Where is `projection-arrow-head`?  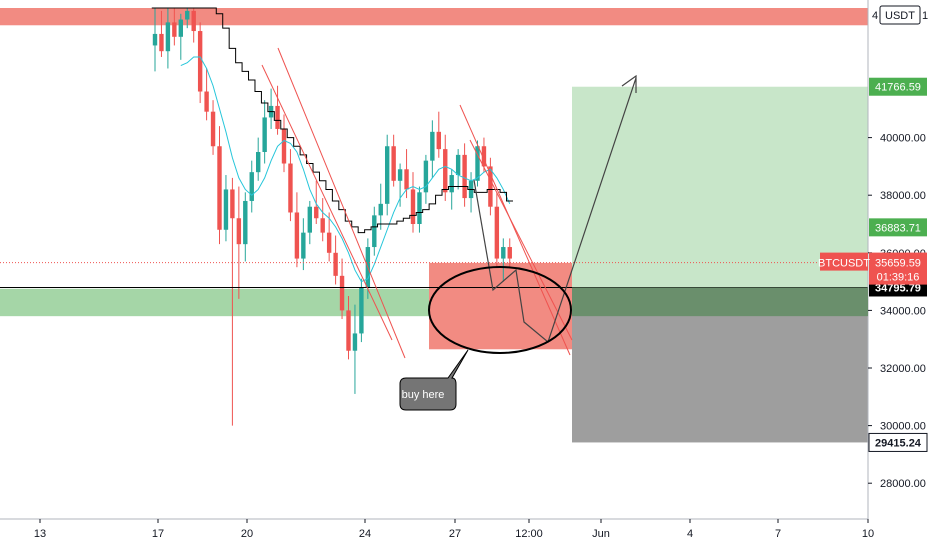 projection-arrow-head is located at coordinates (629, 83).